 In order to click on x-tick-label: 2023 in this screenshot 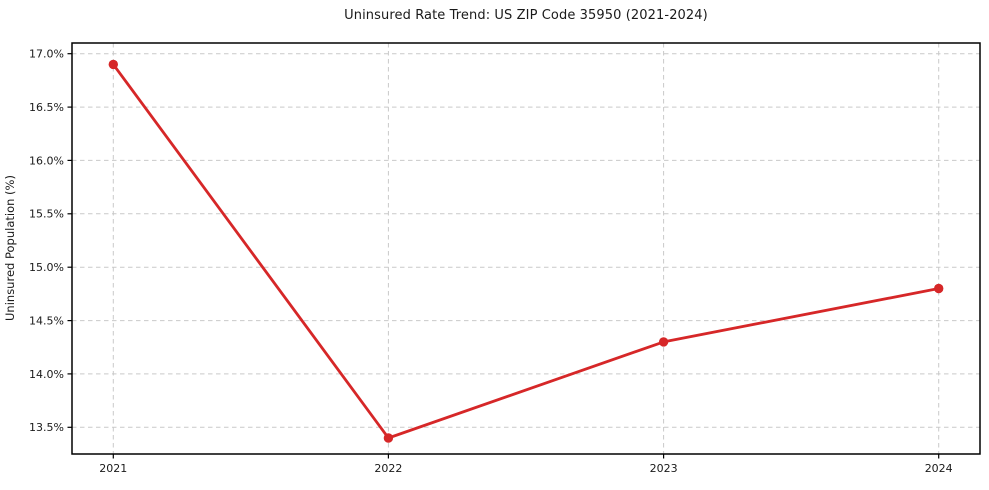, I will do `click(664, 468)`.